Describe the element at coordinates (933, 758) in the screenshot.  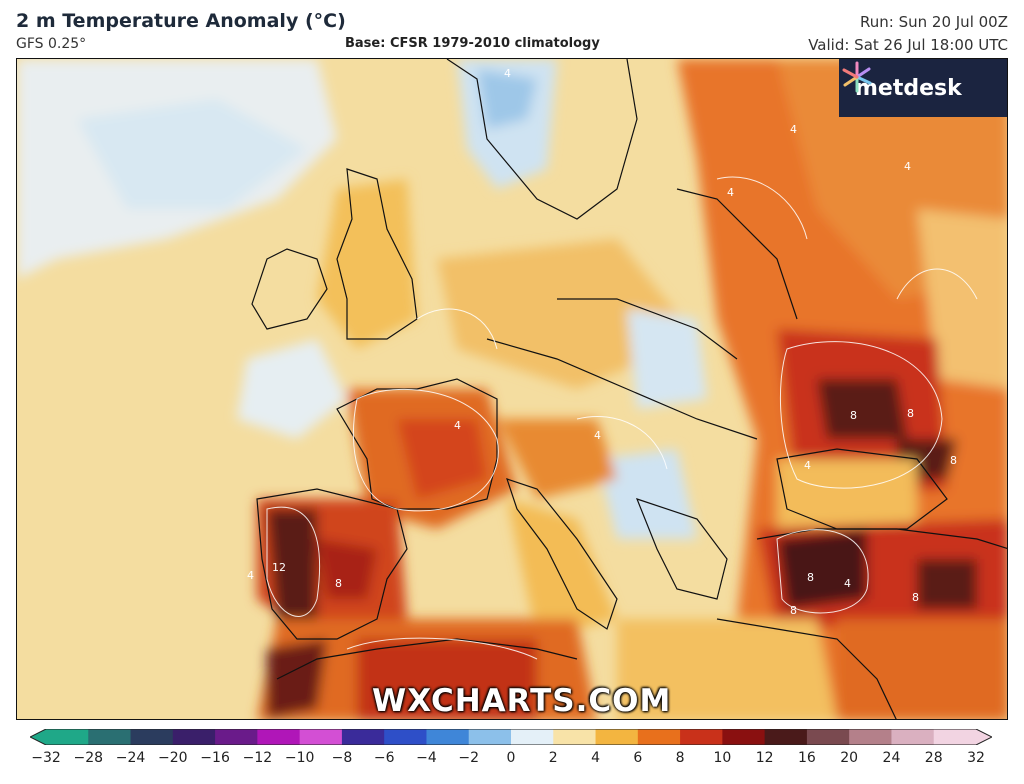
I see `colorbar-tick-label: 28` at that location.